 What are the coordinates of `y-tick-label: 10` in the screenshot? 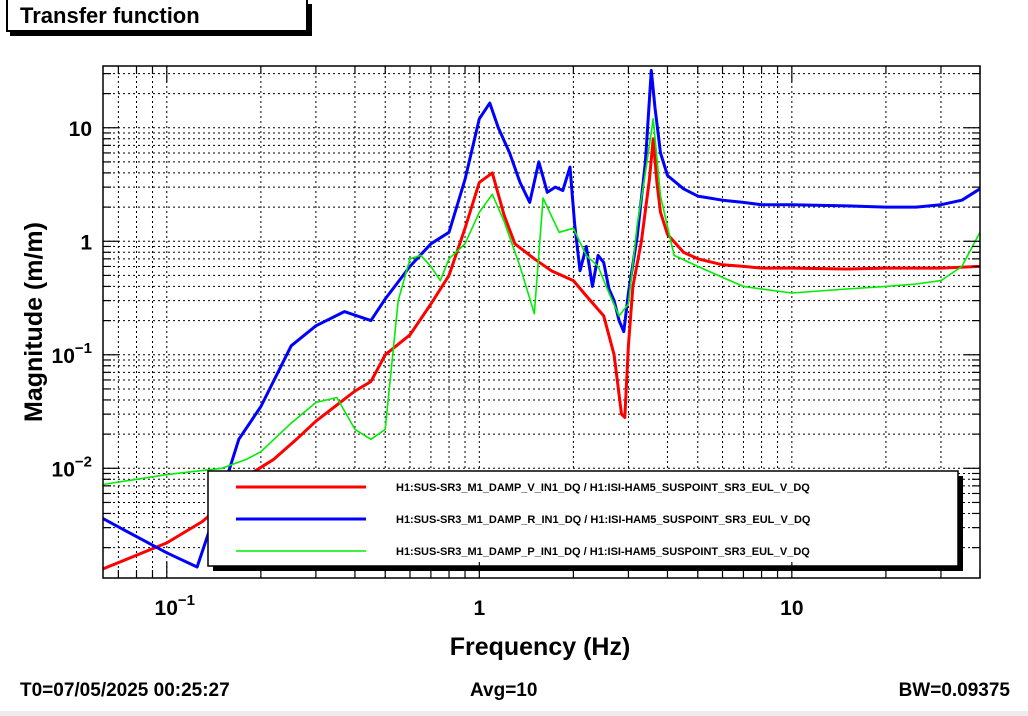 It's located at (80, 129).